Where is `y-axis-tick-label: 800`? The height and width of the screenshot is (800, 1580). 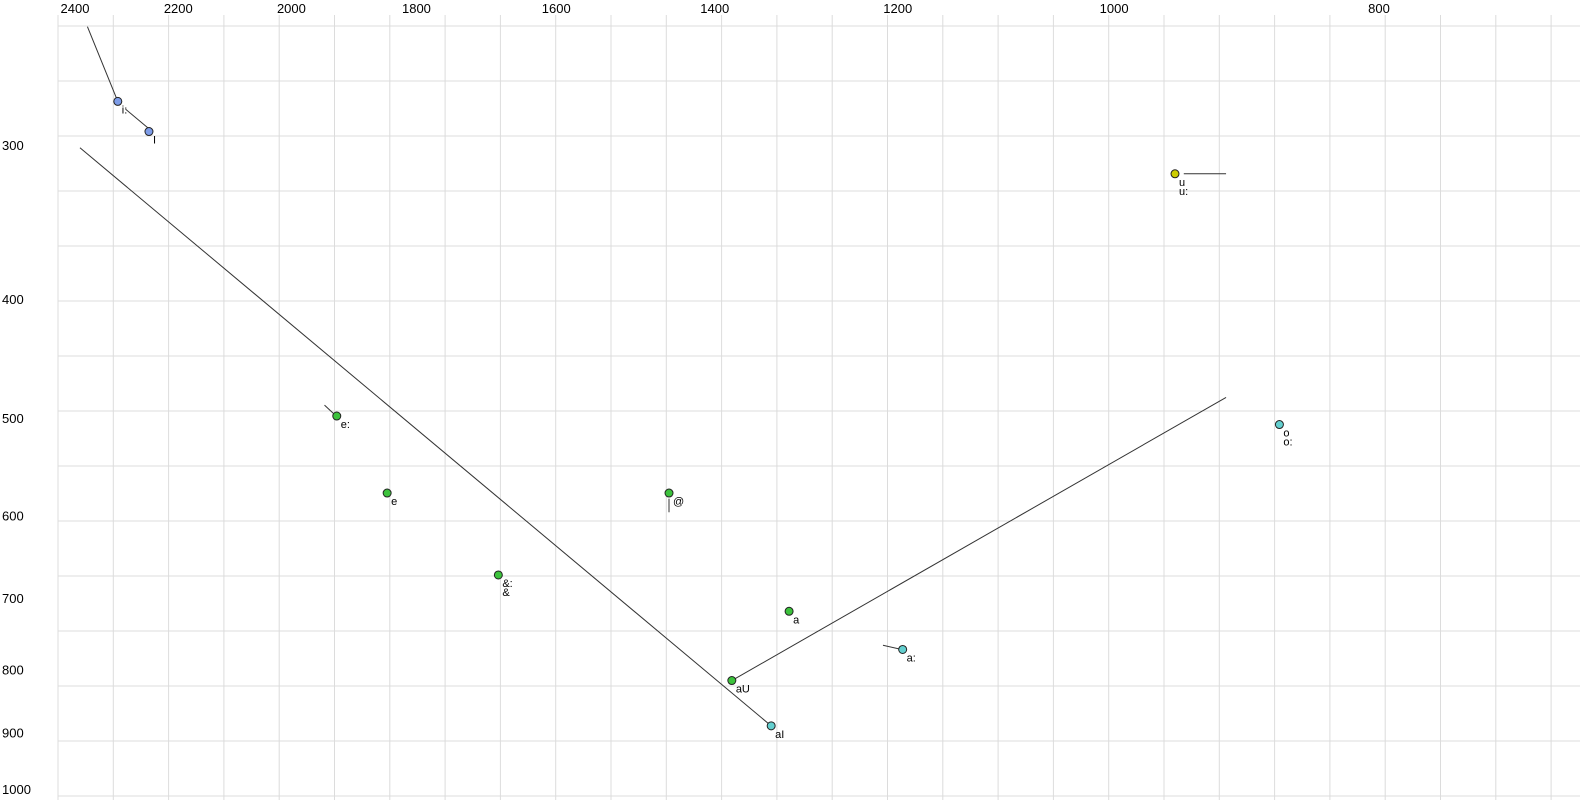 y-axis-tick-label: 800 is located at coordinates (13, 670).